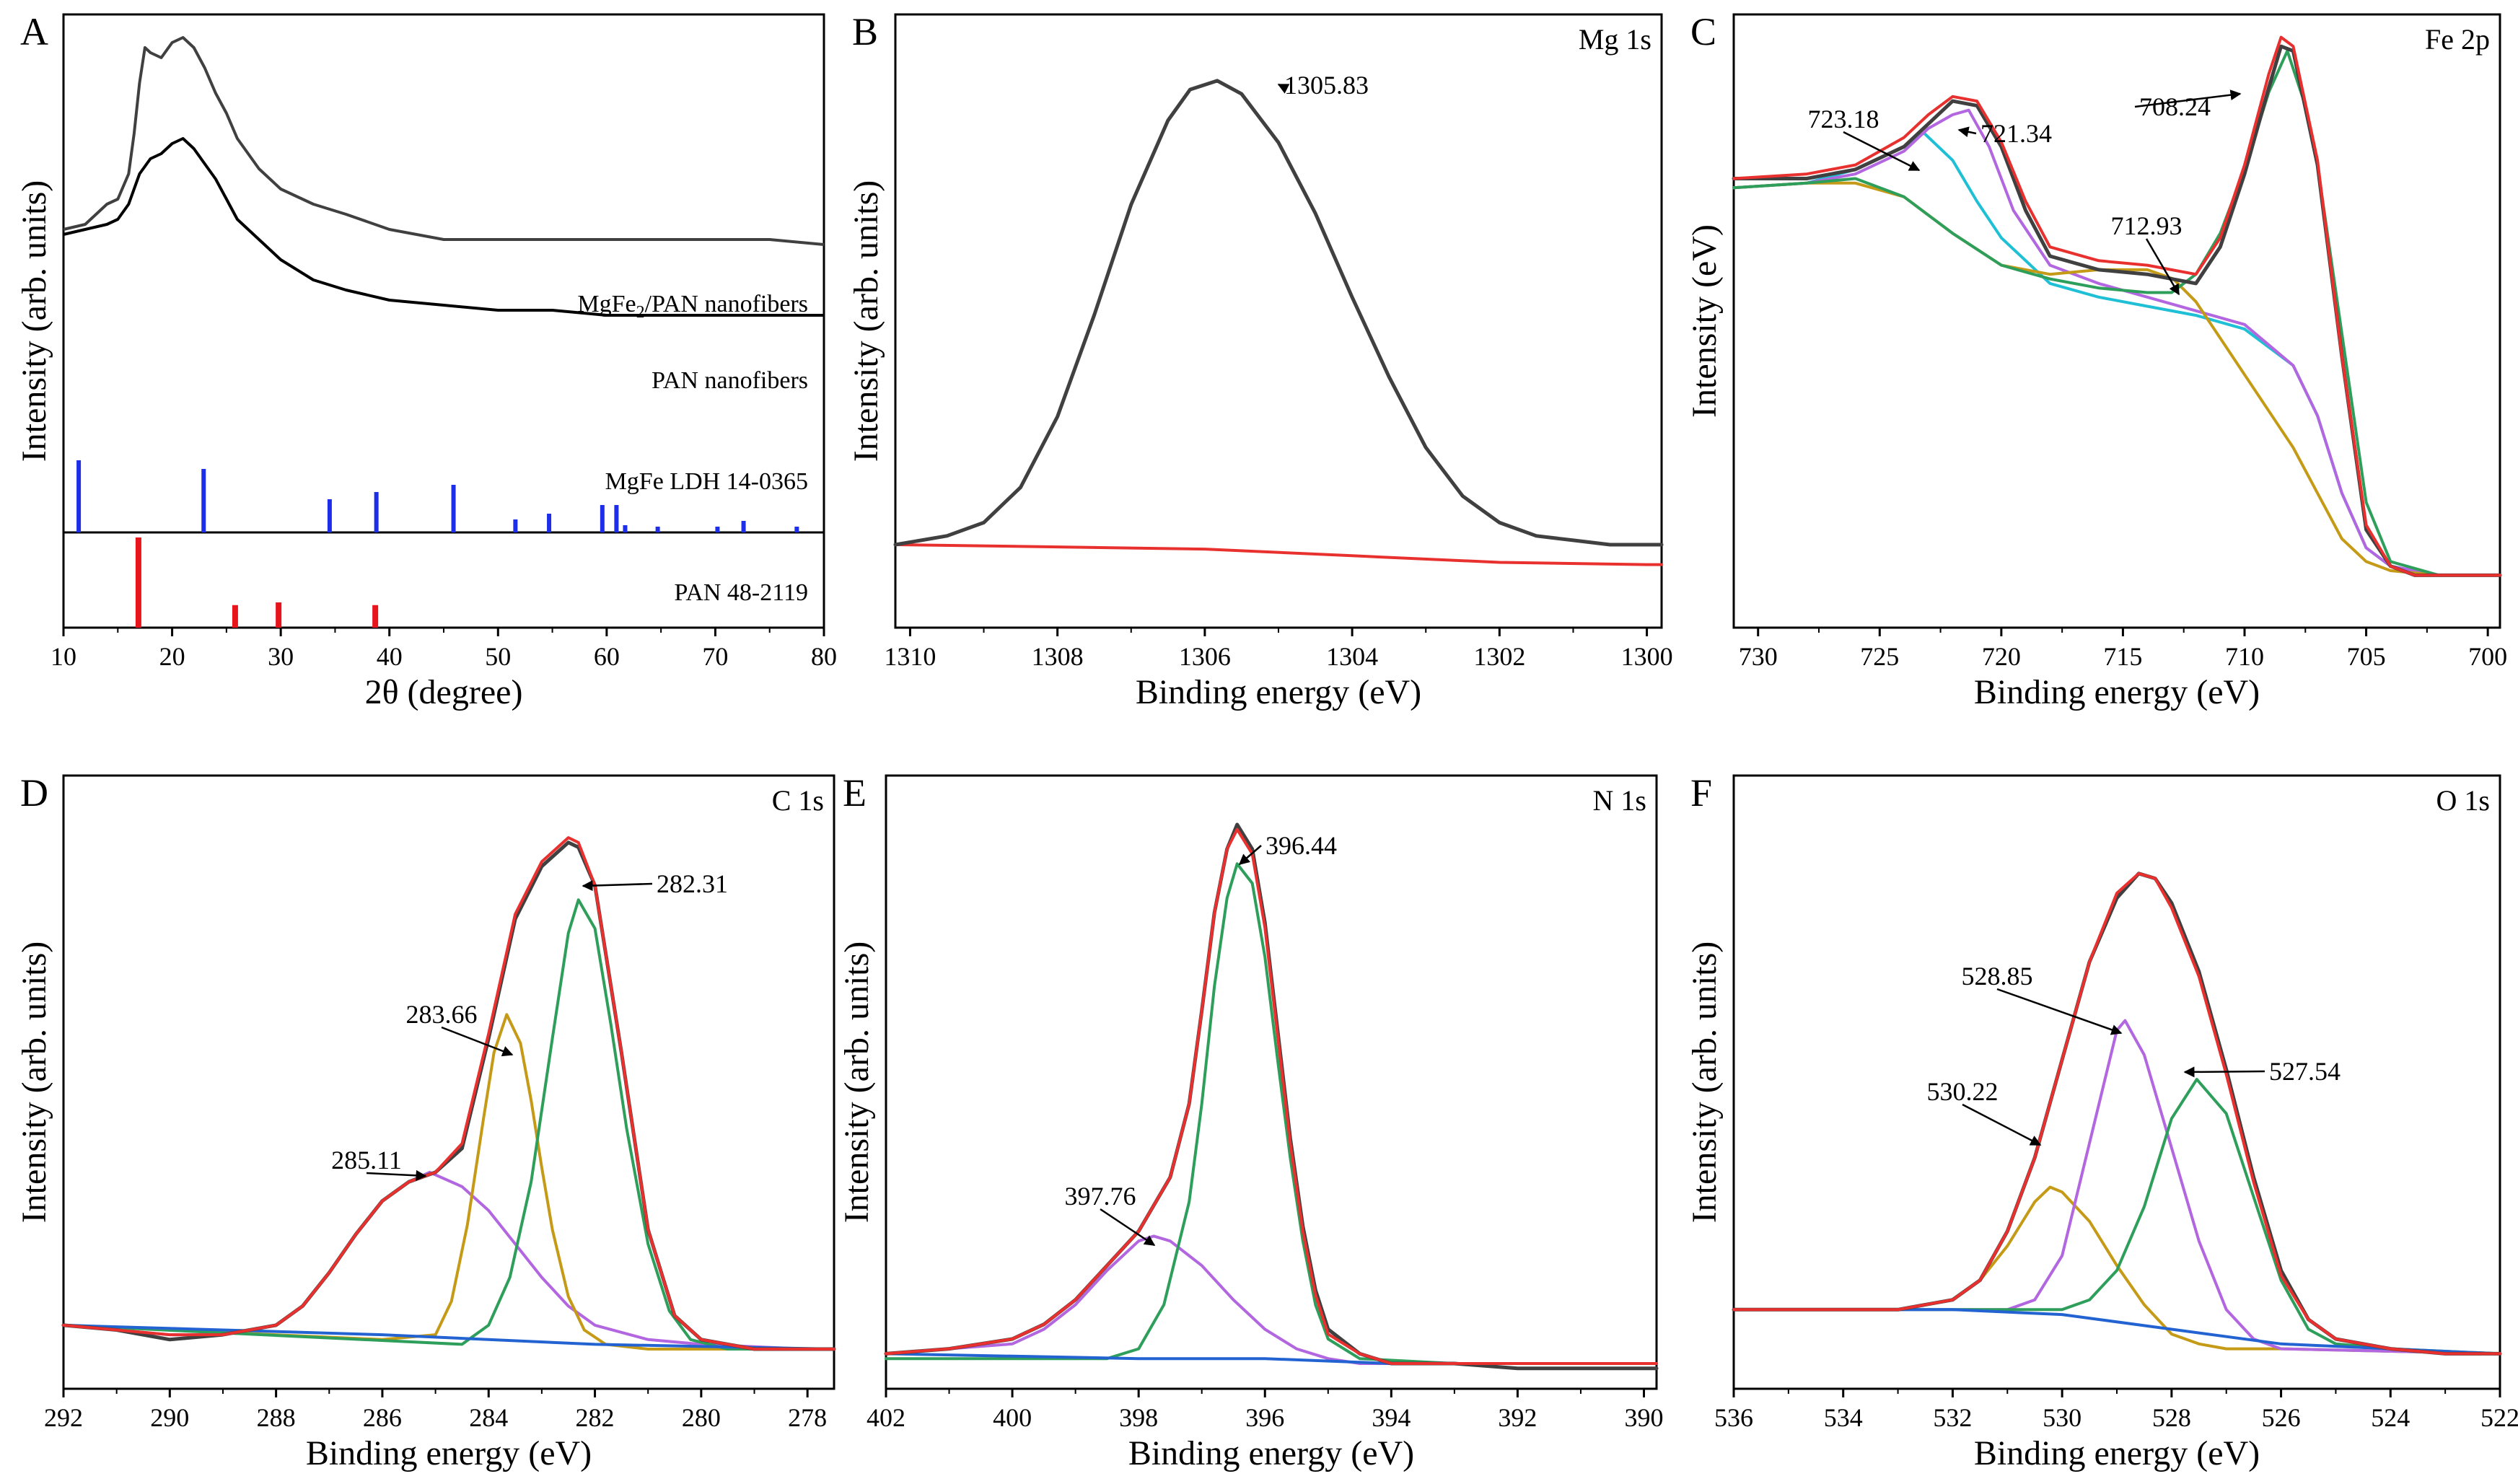 This screenshot has height=1484, width=2518. What do you see at coordinates (1758, 656) in the screenshot?
I see `x-tick-label: 730` at bounding box center [1758, 656].